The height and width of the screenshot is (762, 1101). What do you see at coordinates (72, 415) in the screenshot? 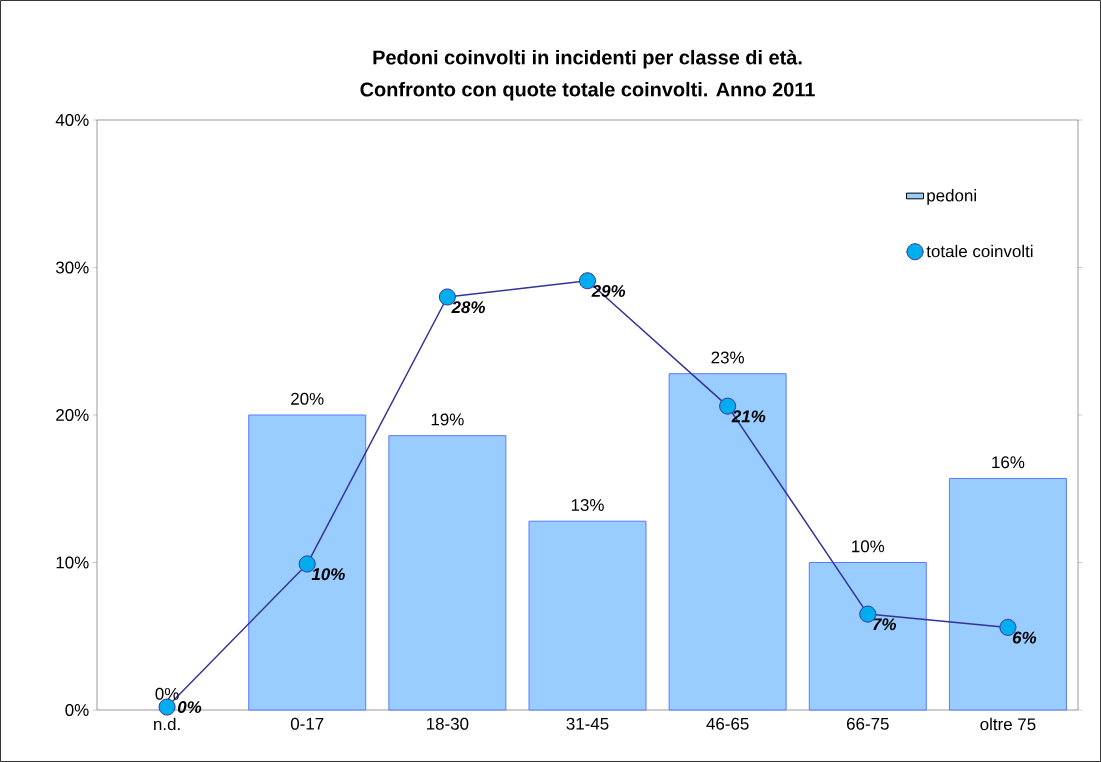
I see `y-tick-label: 20%` at bounding box center [72, 415].